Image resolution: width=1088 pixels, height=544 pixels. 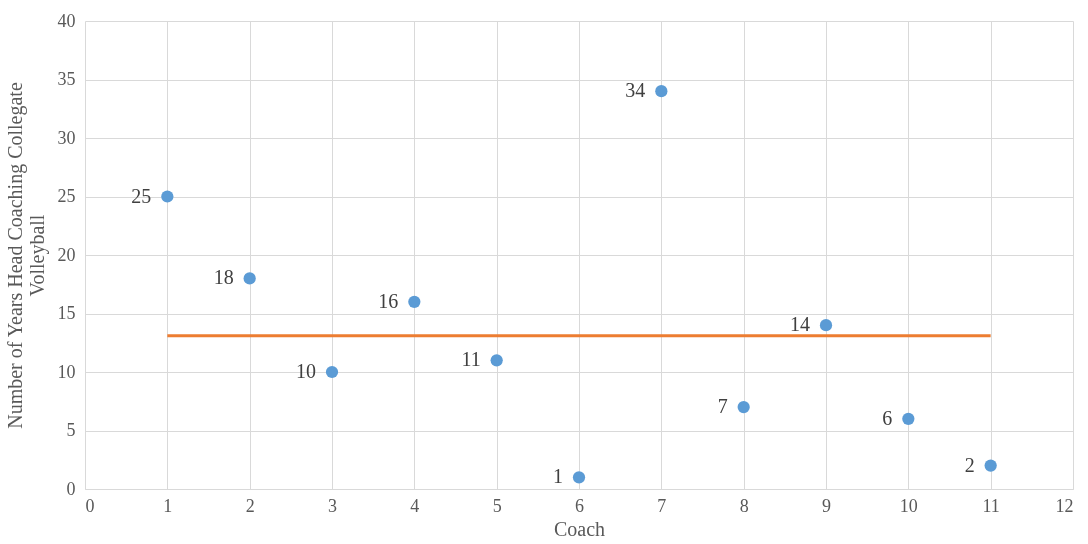 I want to click on data-label: 10, so click(x=306, y=371).